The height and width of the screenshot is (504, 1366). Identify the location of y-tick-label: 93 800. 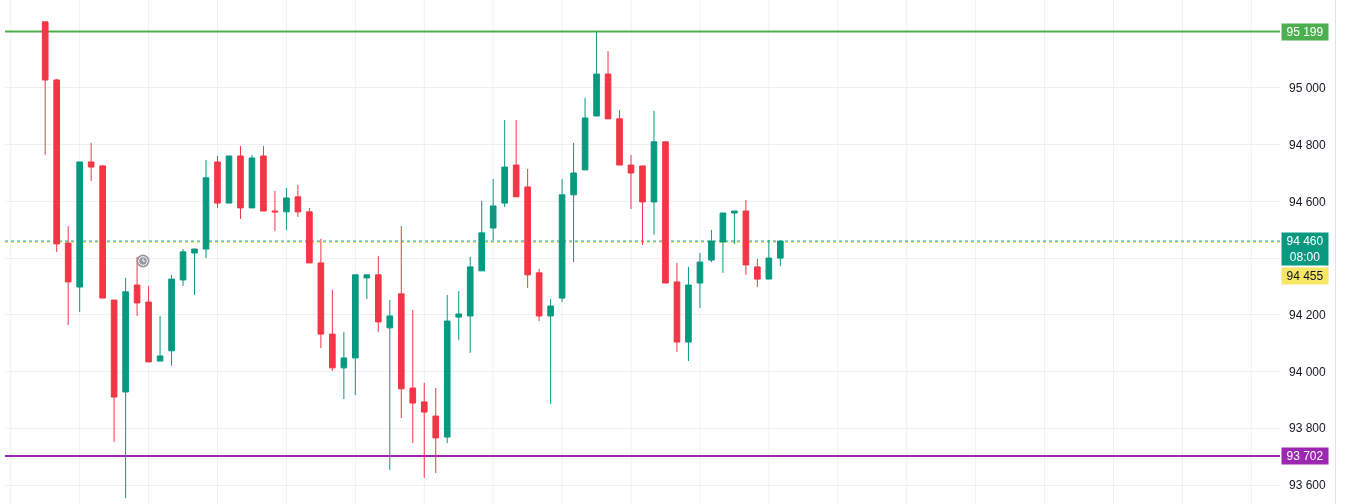
(1308, 428).